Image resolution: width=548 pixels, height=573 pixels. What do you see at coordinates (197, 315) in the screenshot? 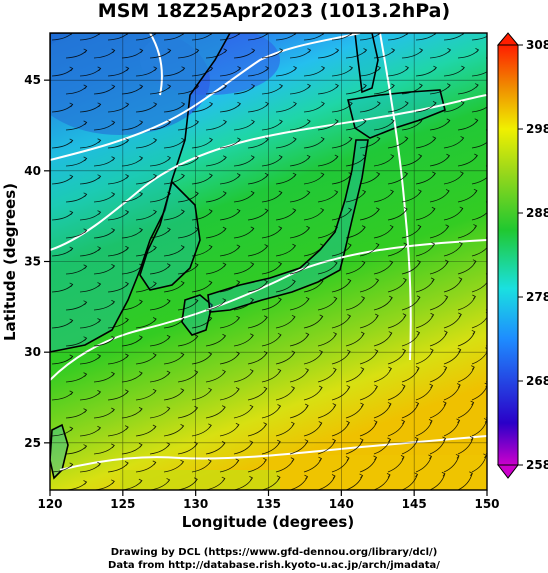
I see `coastline-kyushu` at bounding box center [197, 315].